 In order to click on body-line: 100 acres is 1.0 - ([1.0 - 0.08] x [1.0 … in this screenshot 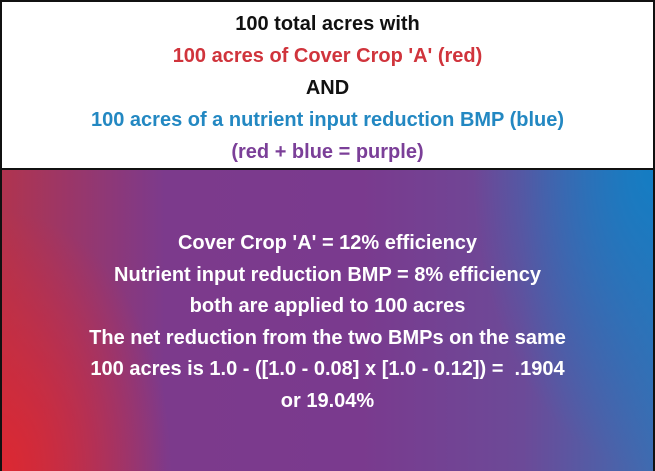, I will do `click(327, 369)`.